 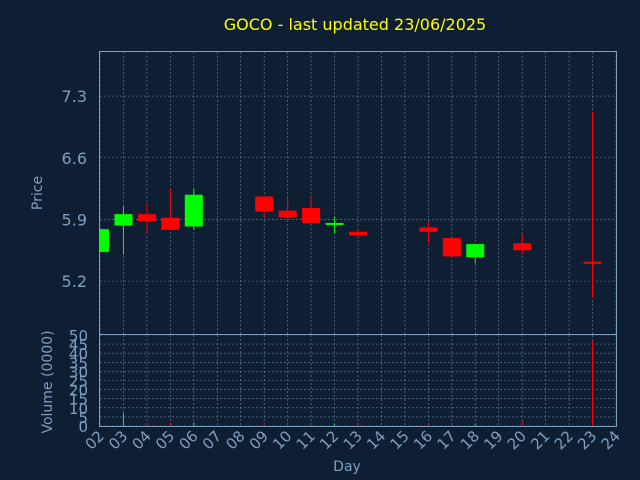 I want to click on x-tick-label: 24, so click(x=611, y=440).